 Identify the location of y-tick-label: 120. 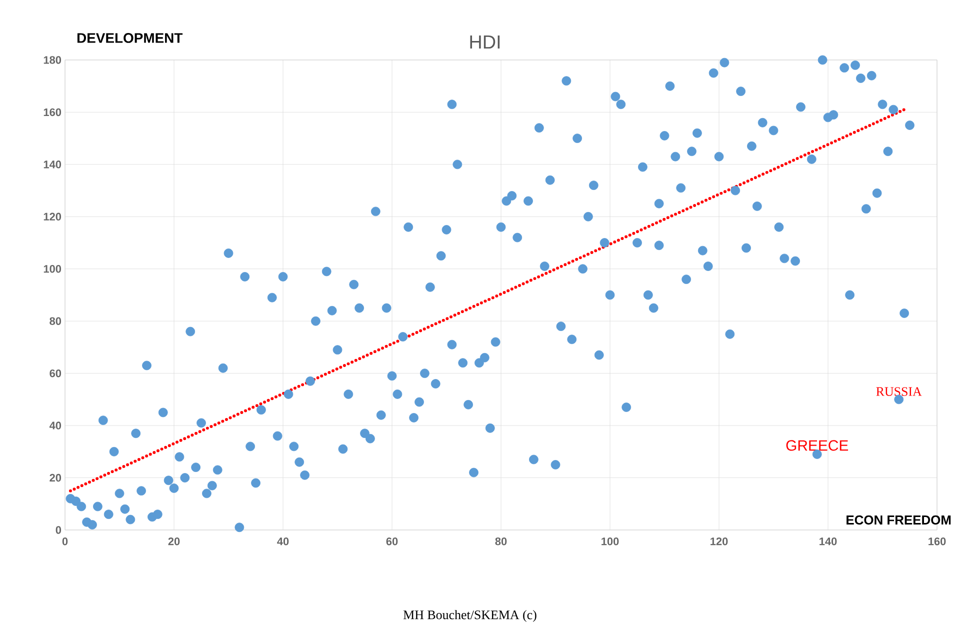
(53, 216).